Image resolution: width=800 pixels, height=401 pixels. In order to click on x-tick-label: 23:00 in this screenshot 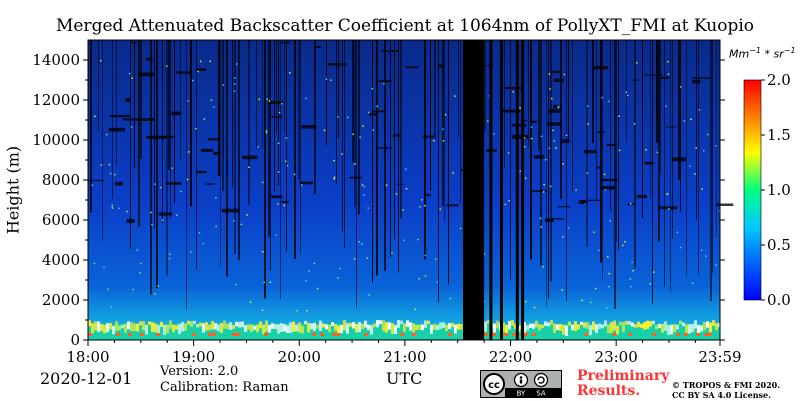, I will do `click(616, 357)`.